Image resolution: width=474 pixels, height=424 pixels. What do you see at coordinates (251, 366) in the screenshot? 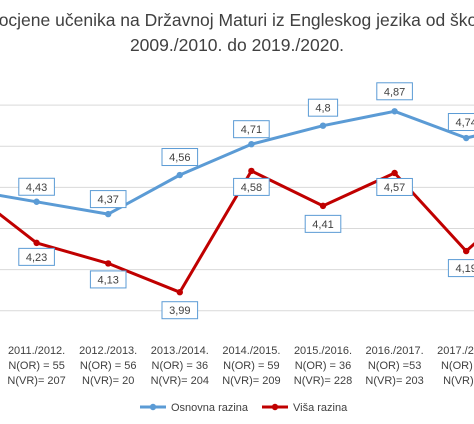
I see `x-tick-sublabel: N(OR) = 59` at bounding box center [251, 366].